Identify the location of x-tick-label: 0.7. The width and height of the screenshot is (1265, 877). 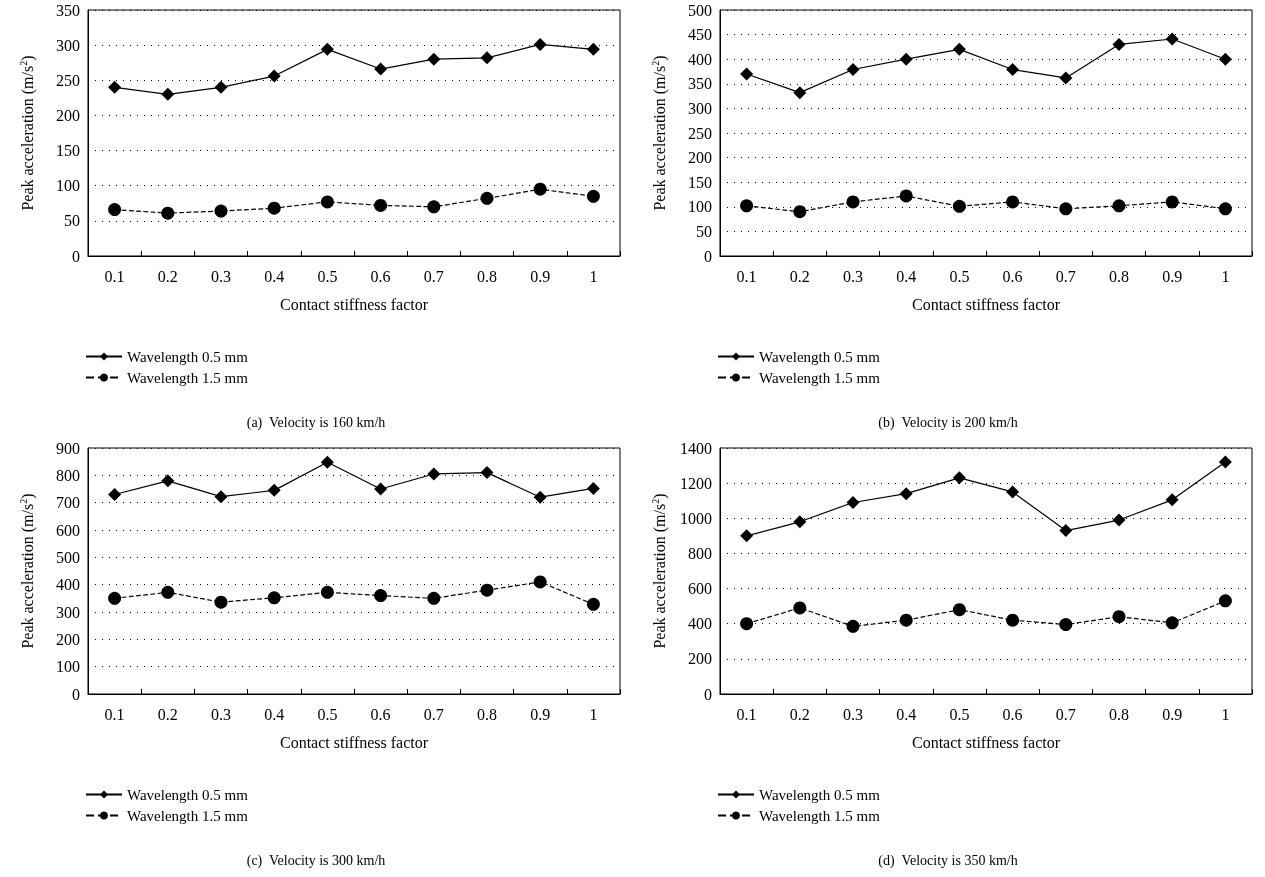
(433, 714).